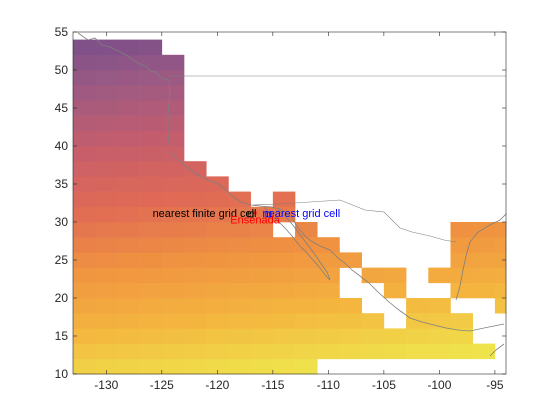  Describe the element at coordinates (439, 385) in the screenshot. I see `x-tick-label: -100` at that location.